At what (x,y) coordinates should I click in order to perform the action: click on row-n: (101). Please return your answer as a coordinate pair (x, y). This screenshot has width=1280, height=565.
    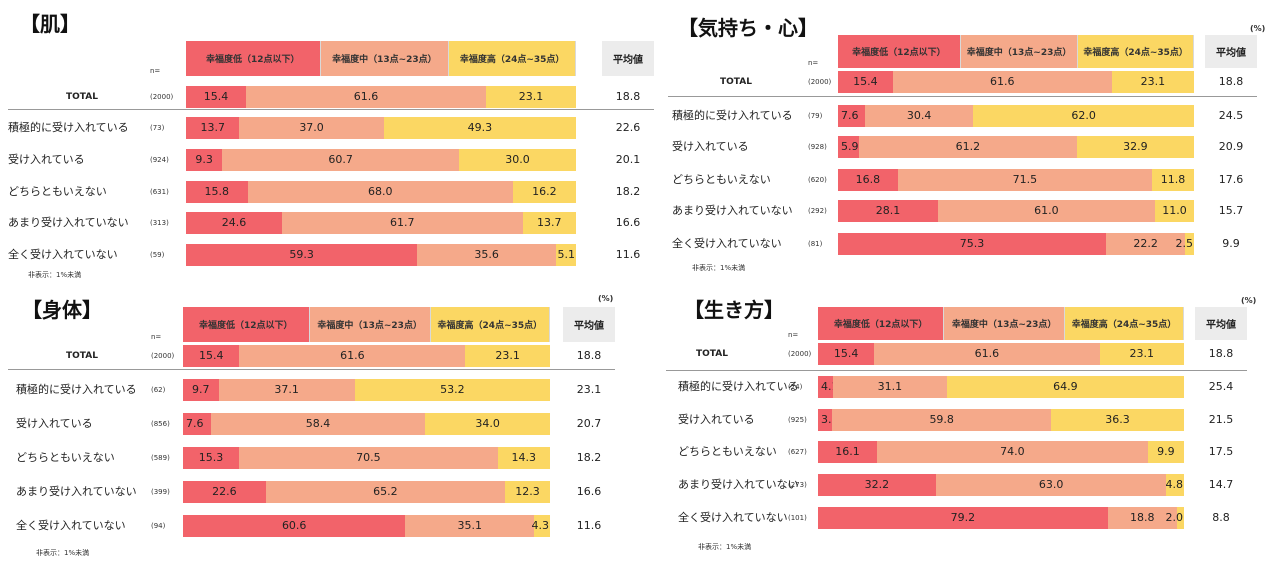
    Looking at the image, I should click on (797, 518).